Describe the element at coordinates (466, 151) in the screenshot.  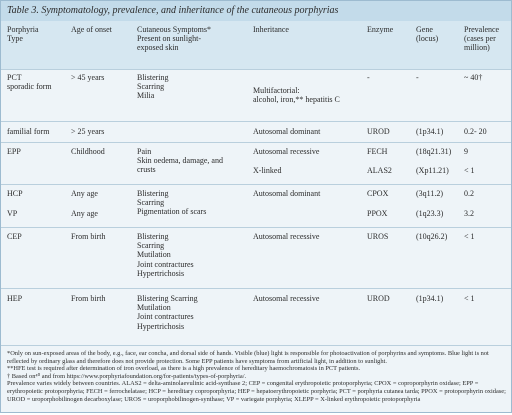
I see `table-cell: 9` at that location.